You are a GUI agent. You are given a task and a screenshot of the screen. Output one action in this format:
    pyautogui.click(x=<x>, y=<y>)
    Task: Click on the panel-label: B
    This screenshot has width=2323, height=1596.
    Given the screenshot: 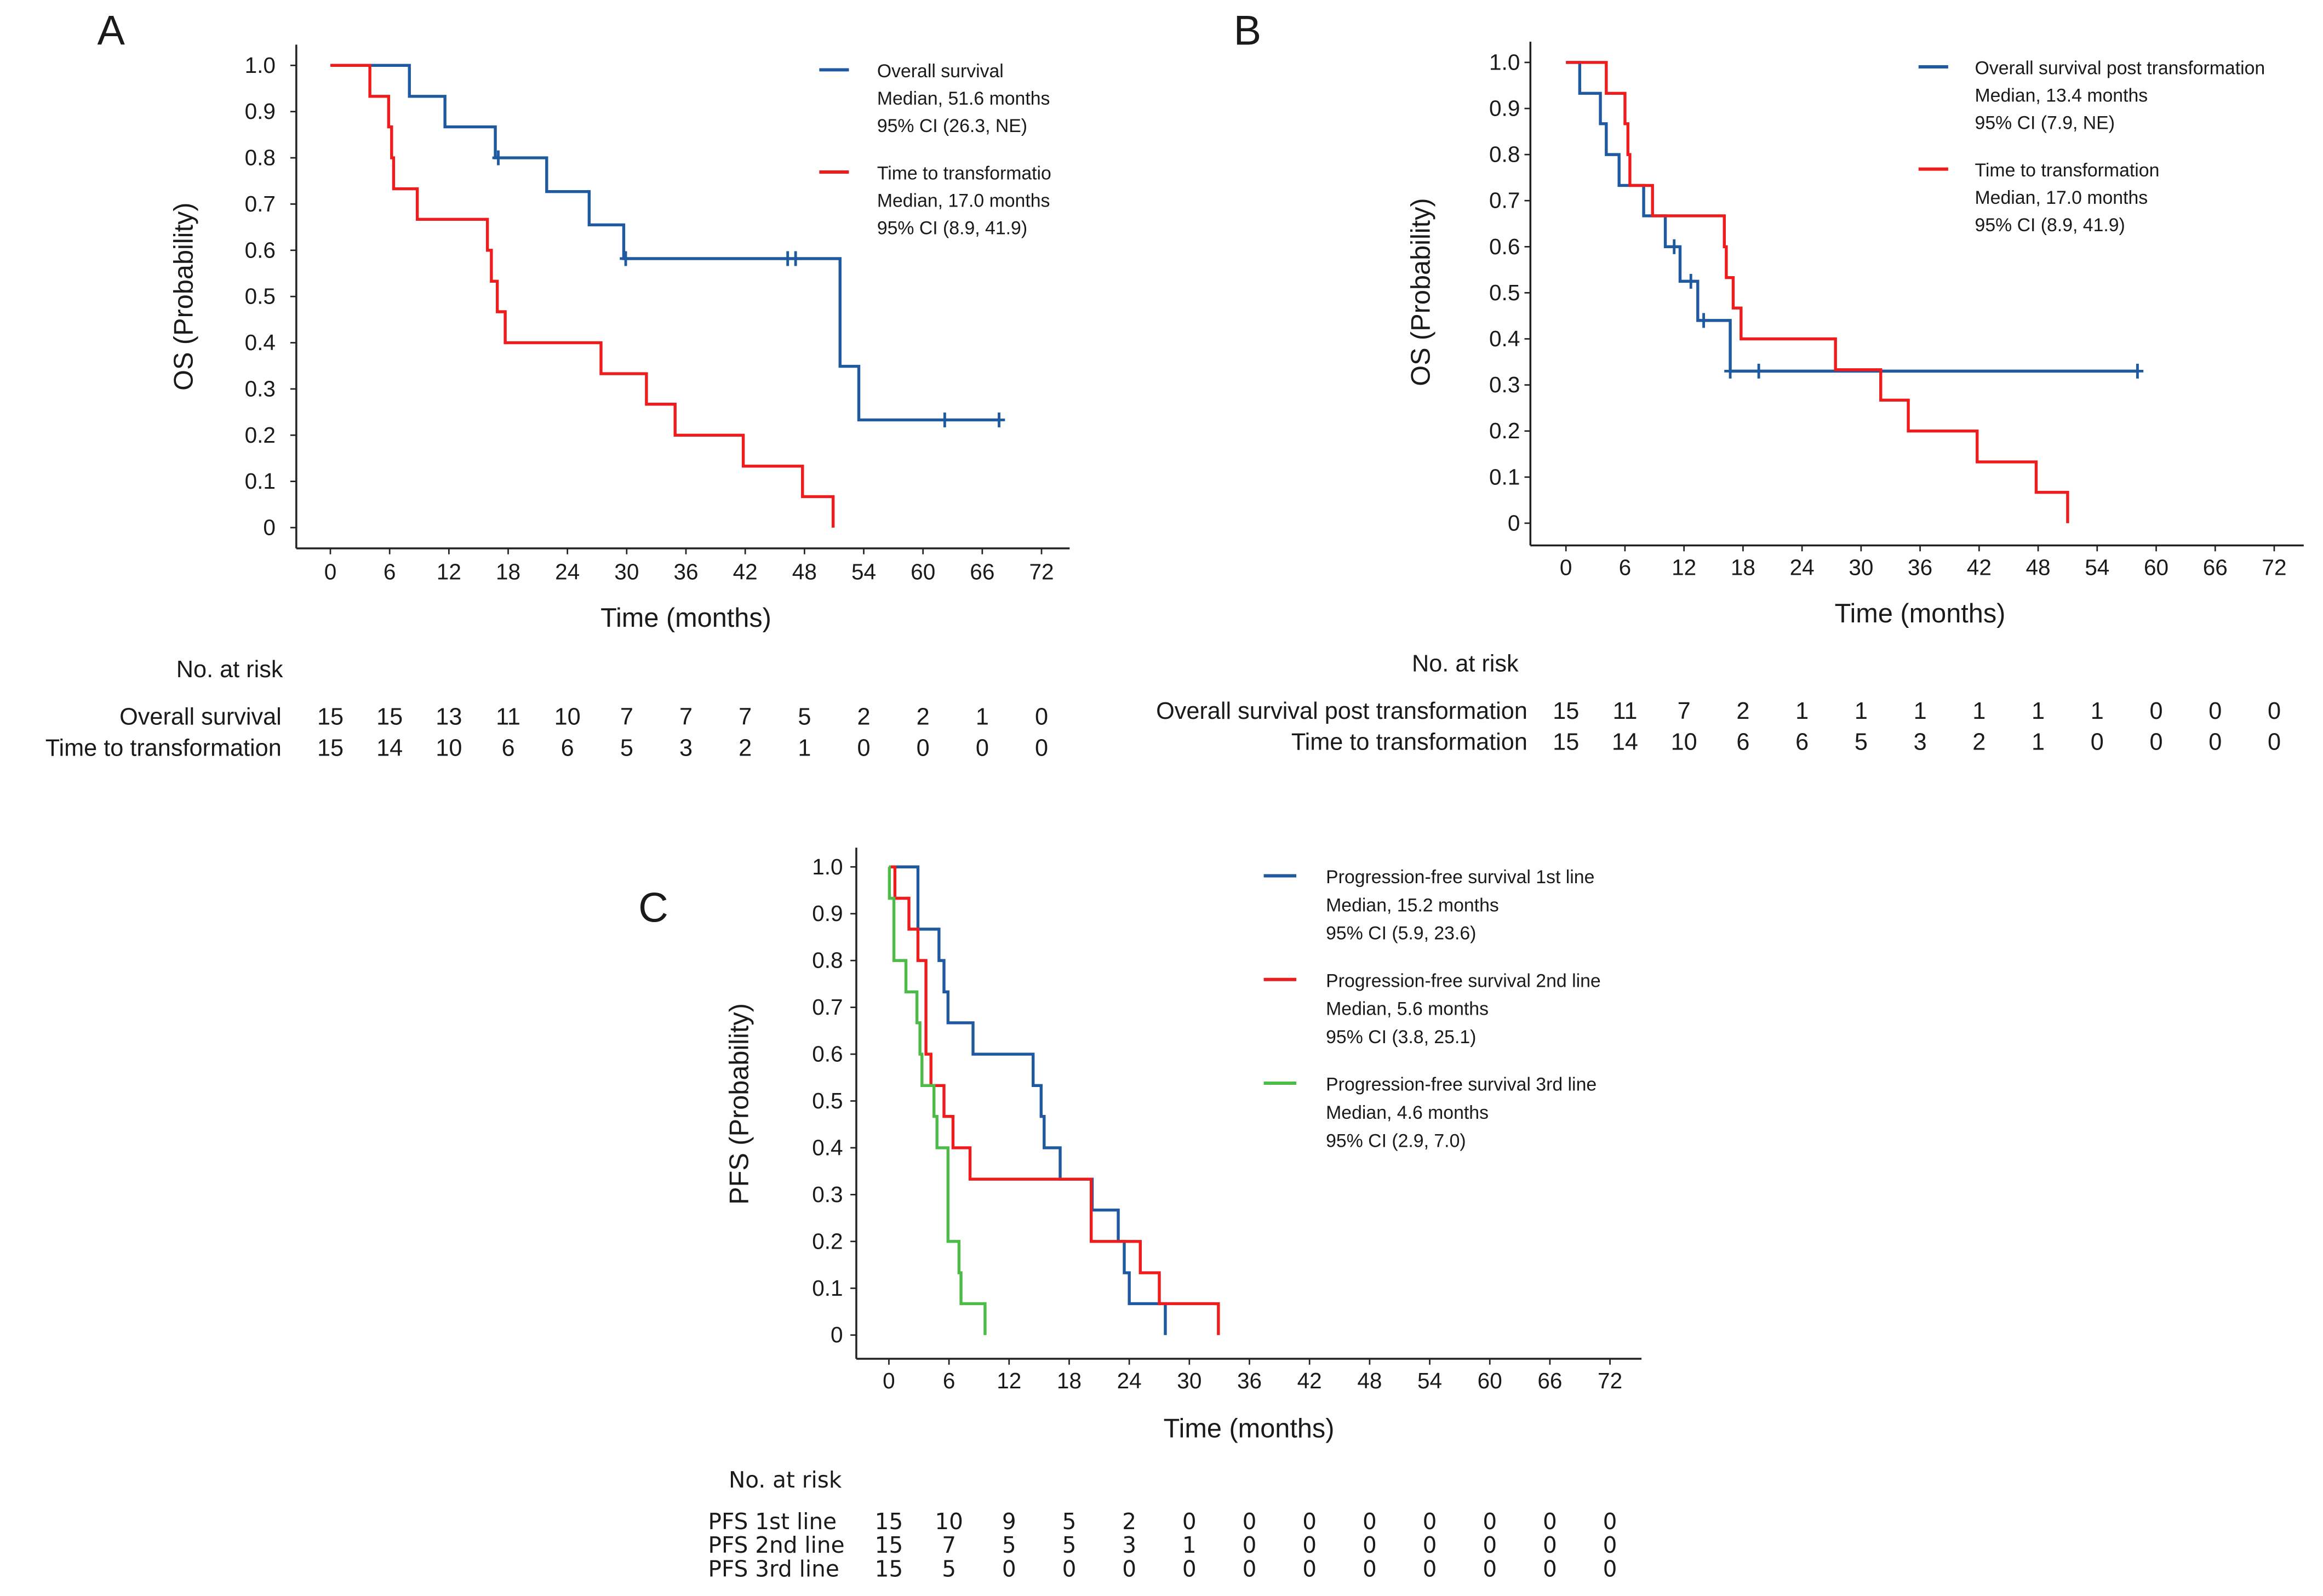 What is the action you would take?
    pyautogui.click(x=1248, y=30)
    